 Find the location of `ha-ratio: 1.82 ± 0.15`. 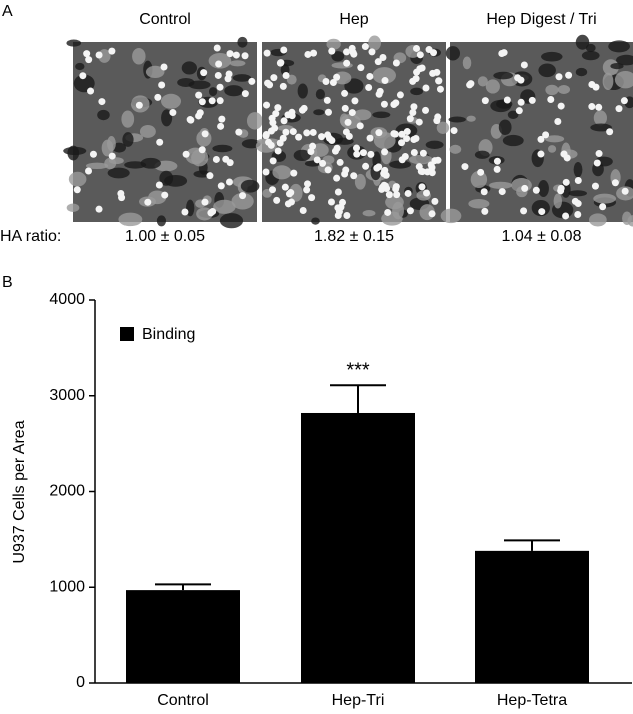

ha-ratio: 1.82 ± 0.15 is located at coordinates (354, 236).